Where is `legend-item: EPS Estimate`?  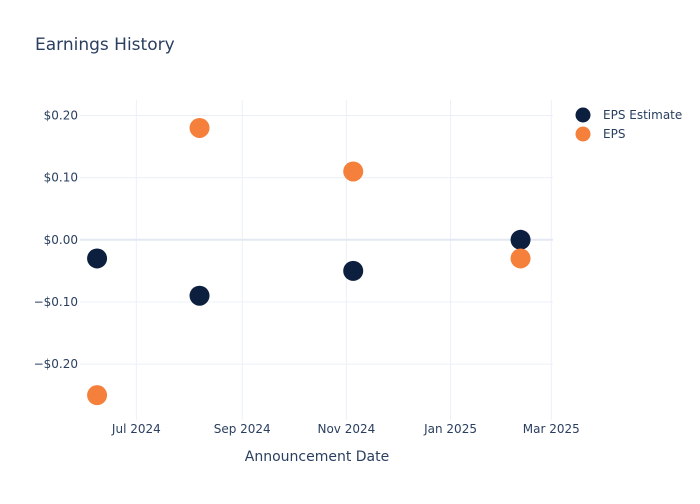
legend-item: EPS Estimate is located at coordinates (629, 115).